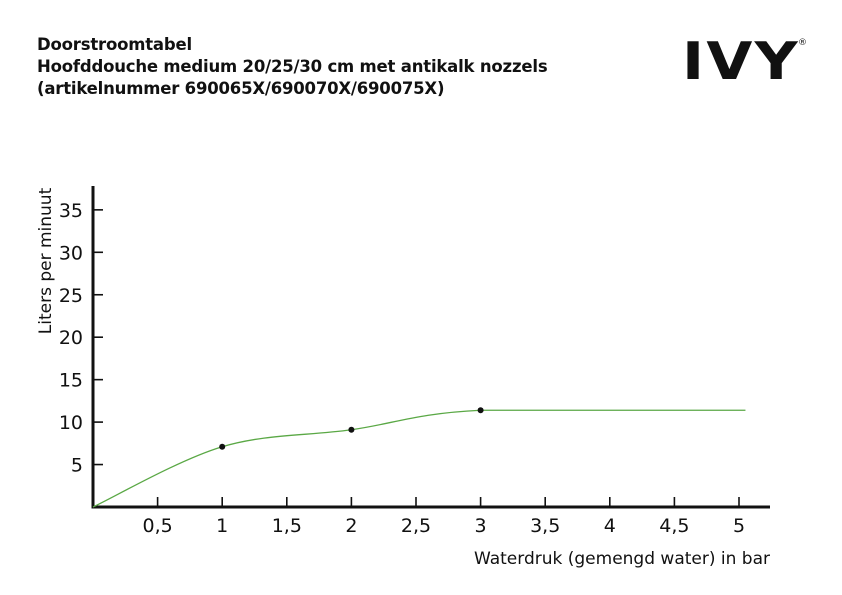 This screenshot has height=595, width=842. I want to click on x-tick-label: 5, so click(739, 526).